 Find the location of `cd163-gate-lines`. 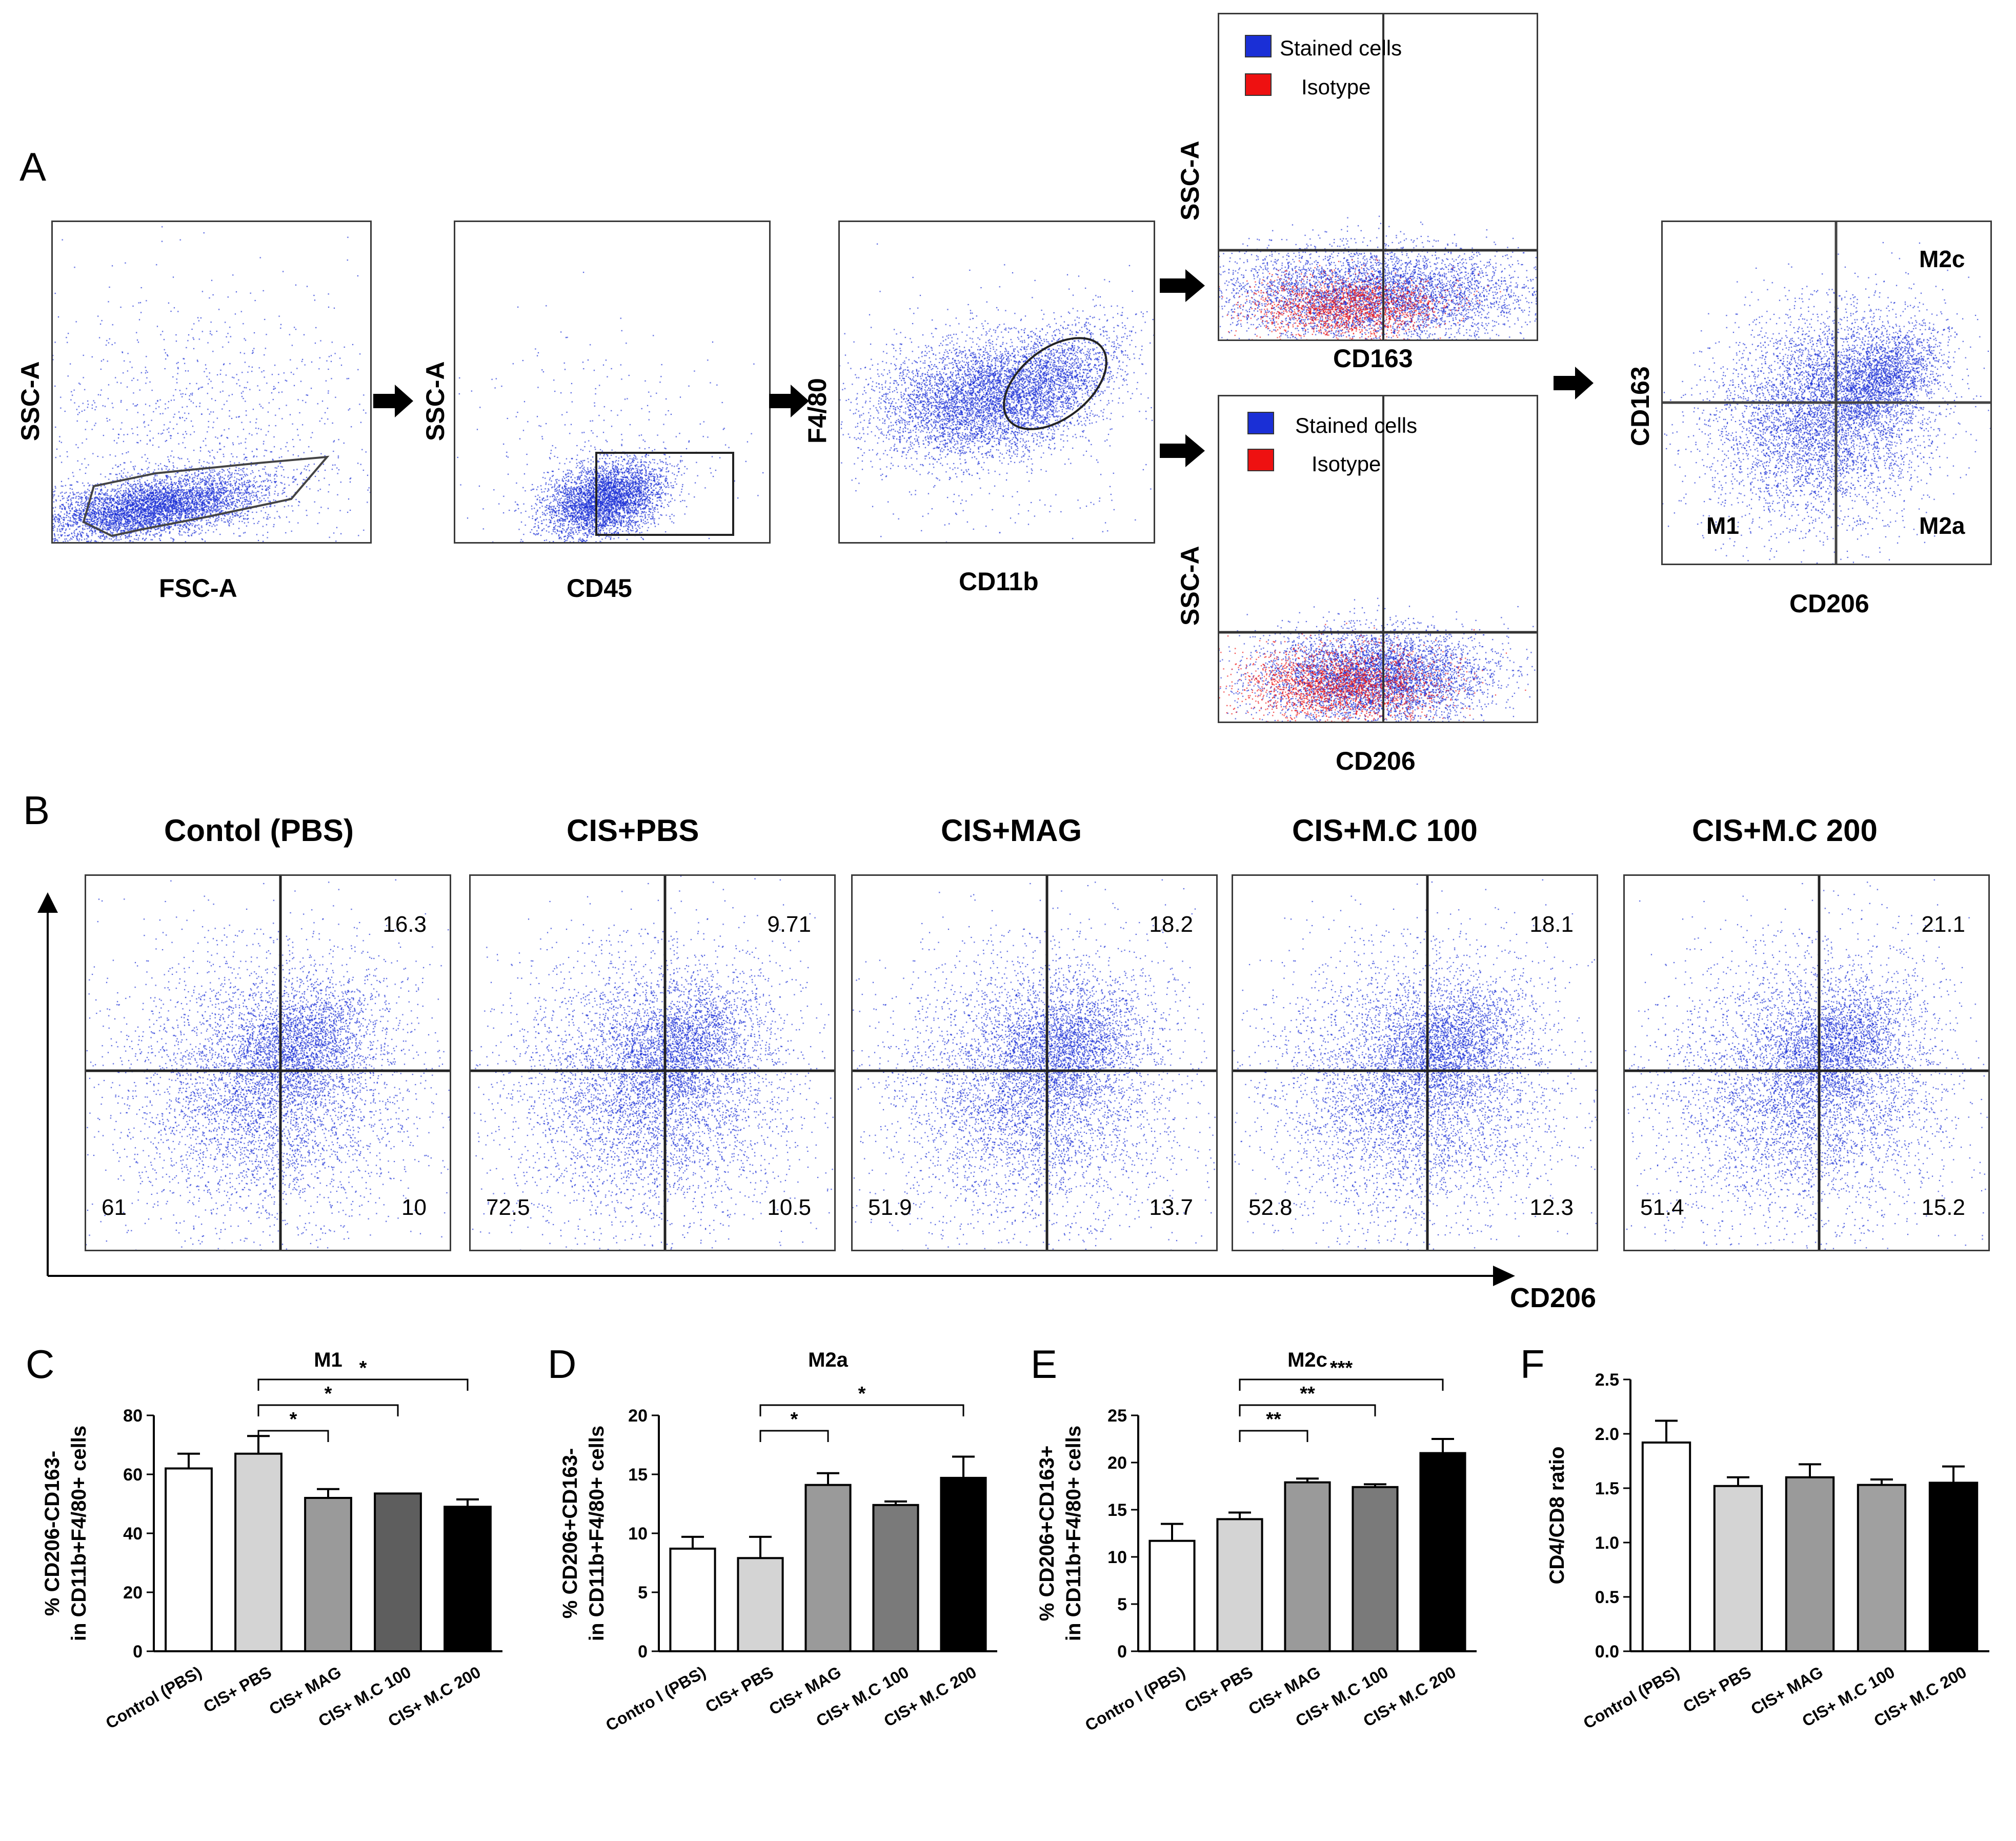

cd163-gate-lines is located at coordinates (1378, 176).